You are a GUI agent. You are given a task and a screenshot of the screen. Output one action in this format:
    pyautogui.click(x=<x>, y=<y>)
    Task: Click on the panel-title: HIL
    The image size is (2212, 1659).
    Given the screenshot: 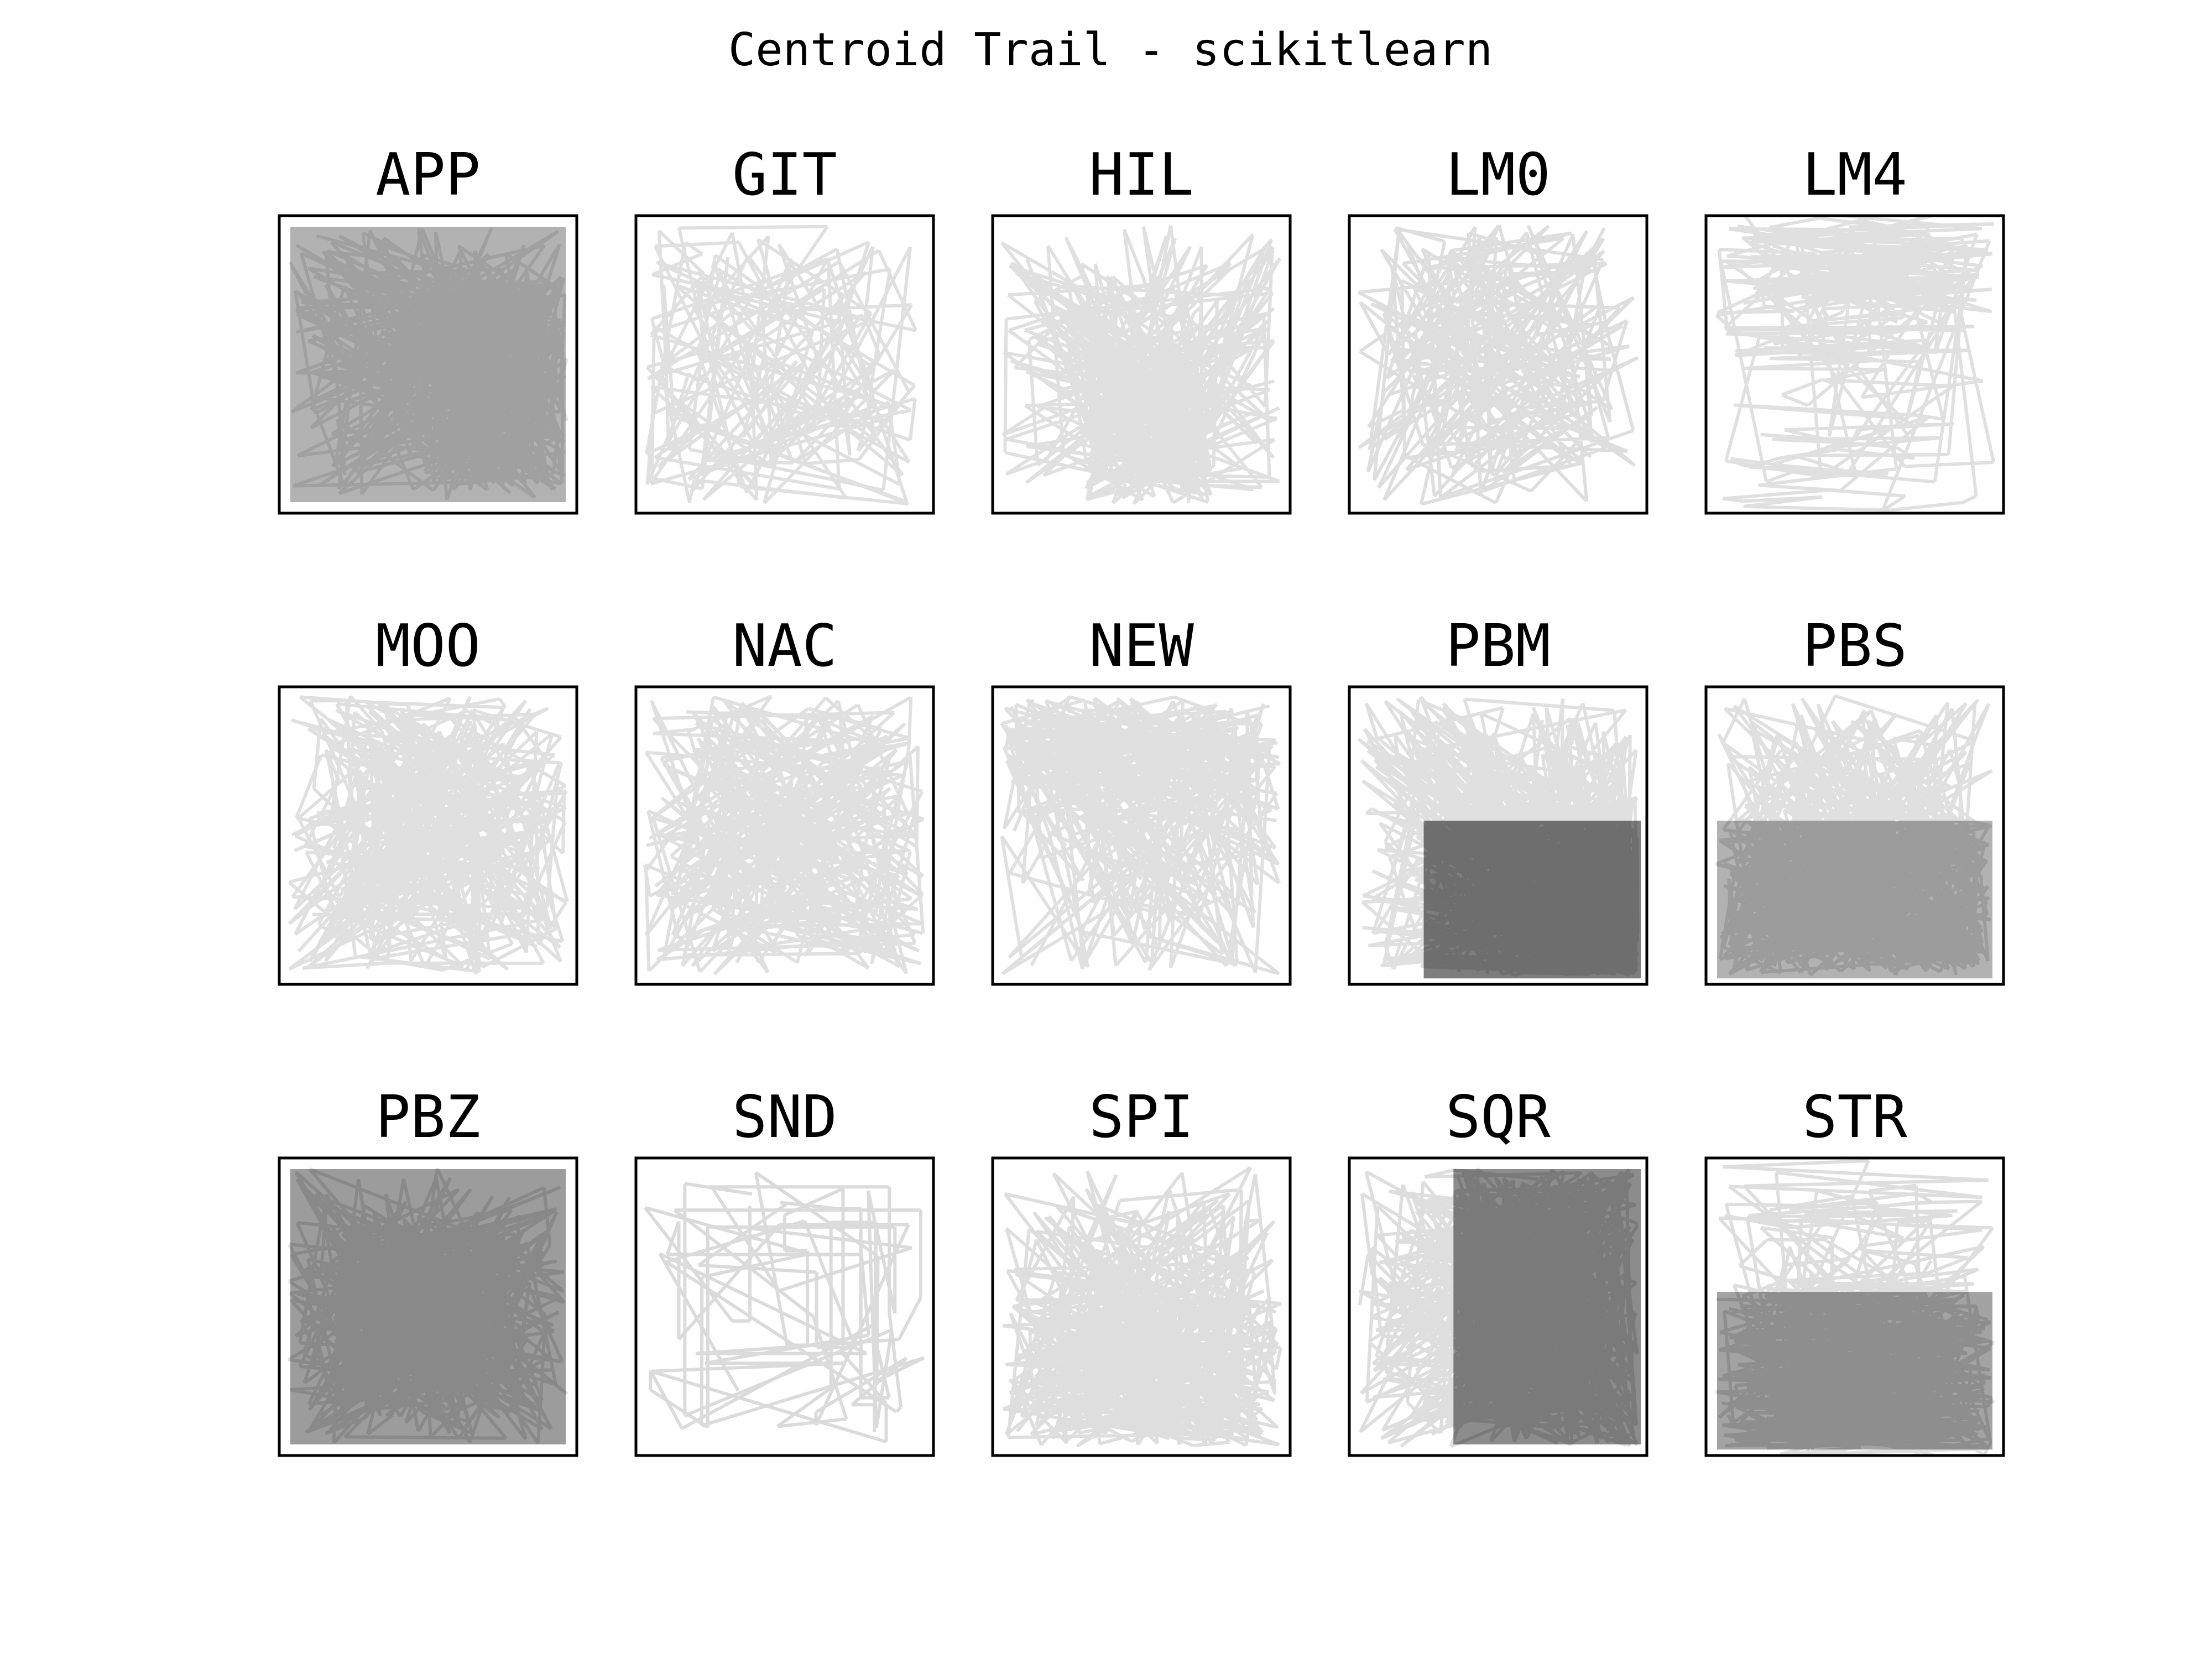 What is the action you would take?
    pyautogui.click(x=1142, y=175)
    